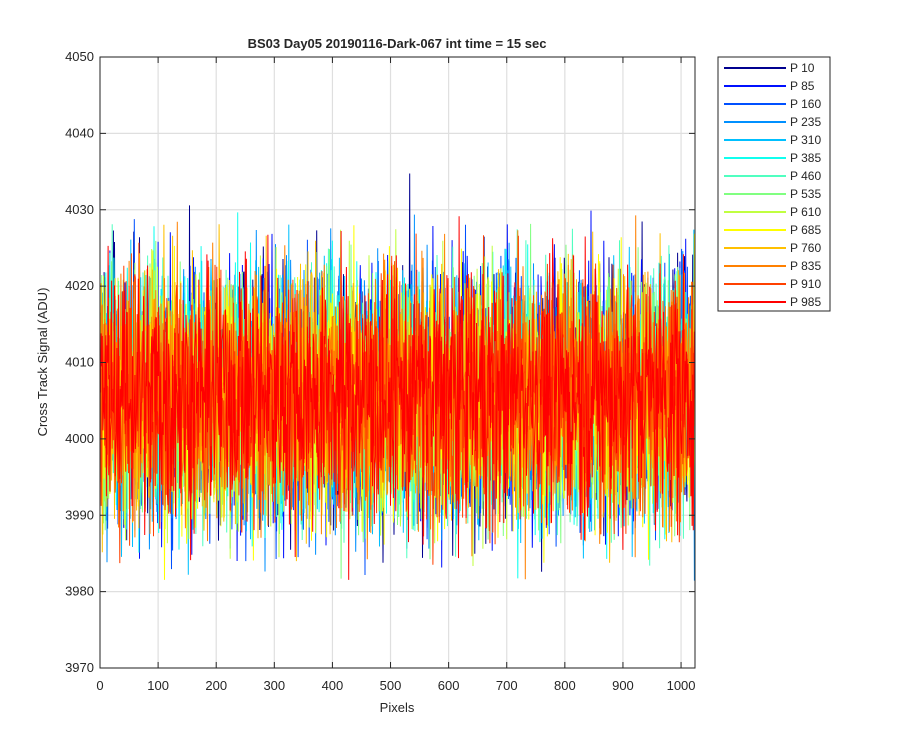 The height and width of the screenshot is (750, 900). I want to click on x-axis-label: Pixels, so click(397, 707).